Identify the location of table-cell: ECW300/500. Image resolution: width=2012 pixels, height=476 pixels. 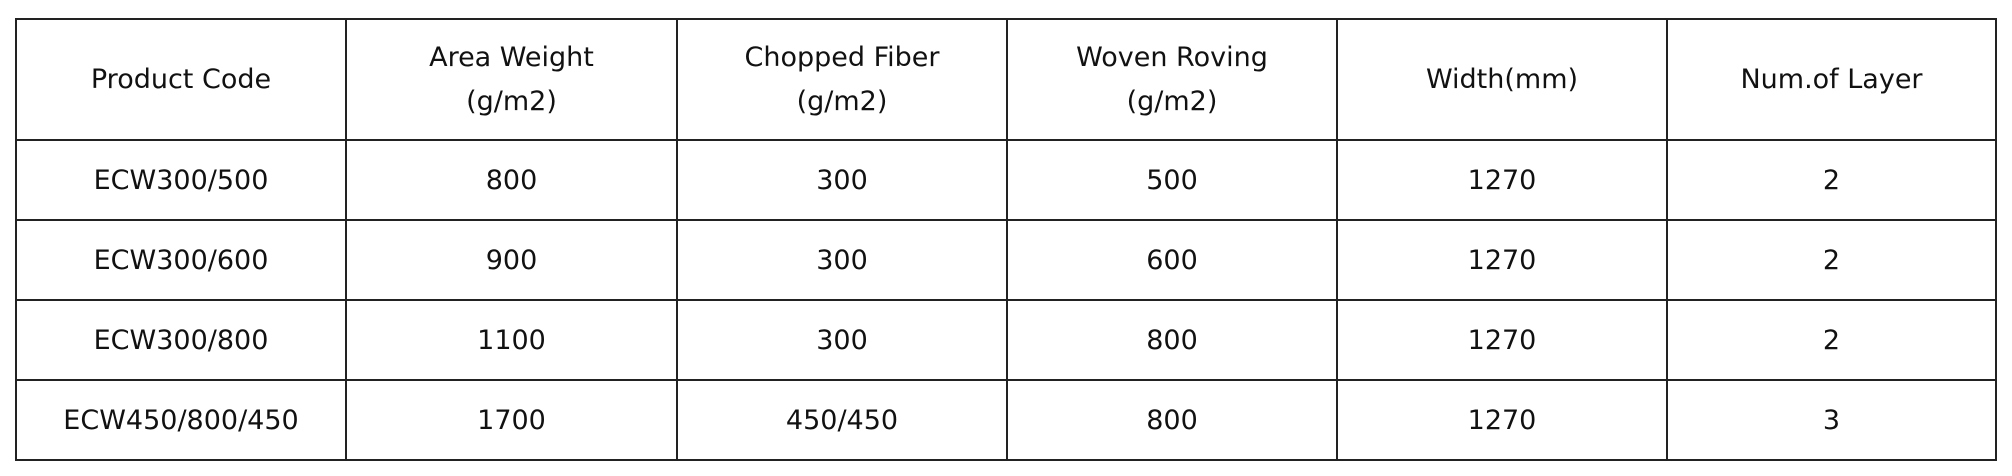
(181, 180).